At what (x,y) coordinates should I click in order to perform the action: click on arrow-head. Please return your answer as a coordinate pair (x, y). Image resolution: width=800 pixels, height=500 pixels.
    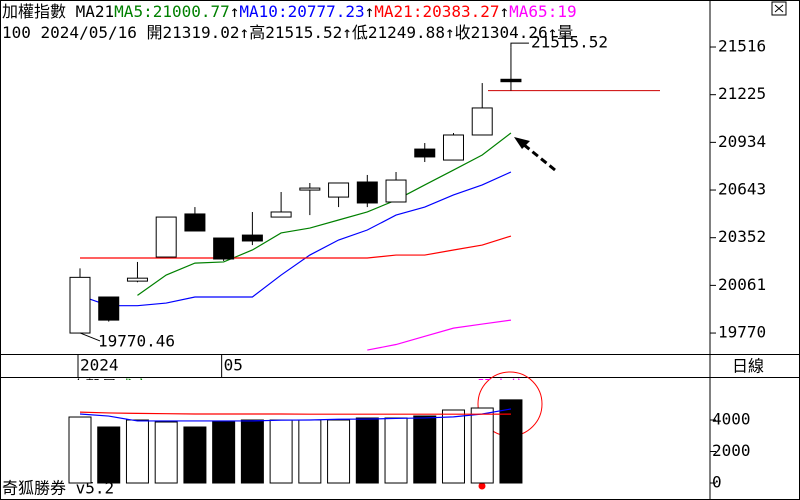
    Looking at the image, I should click on (522, 143).